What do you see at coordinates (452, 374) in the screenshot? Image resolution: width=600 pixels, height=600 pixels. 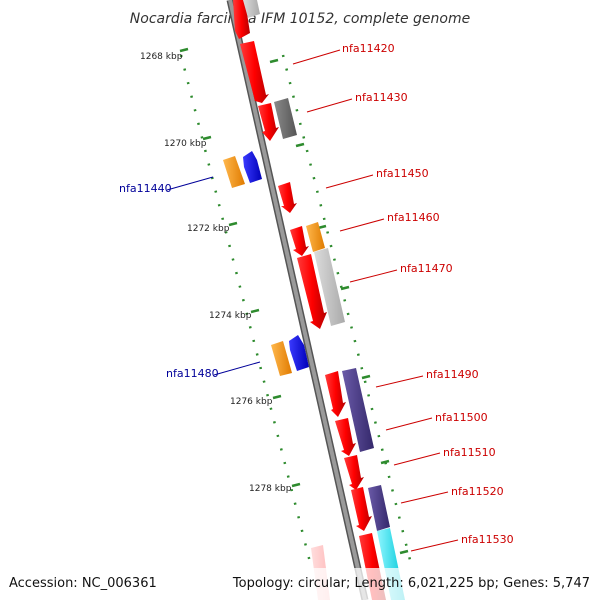 I see `gene-label-forward: nfa11490` at bounding box center [452, 374].